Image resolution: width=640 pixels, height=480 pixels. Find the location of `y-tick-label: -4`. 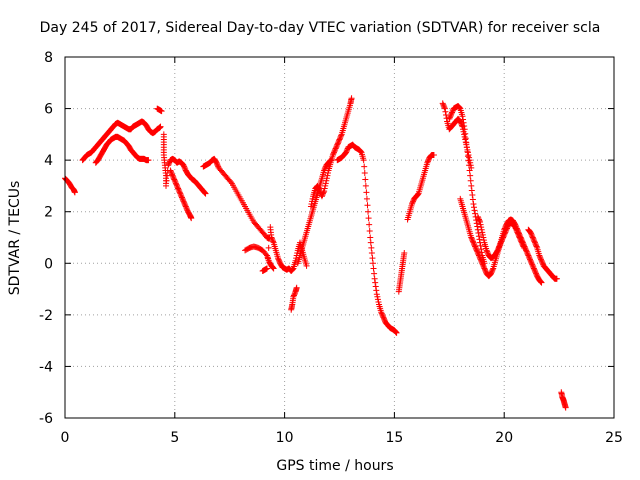

y-tick-label: -4 is located at coordinates (46, 367).